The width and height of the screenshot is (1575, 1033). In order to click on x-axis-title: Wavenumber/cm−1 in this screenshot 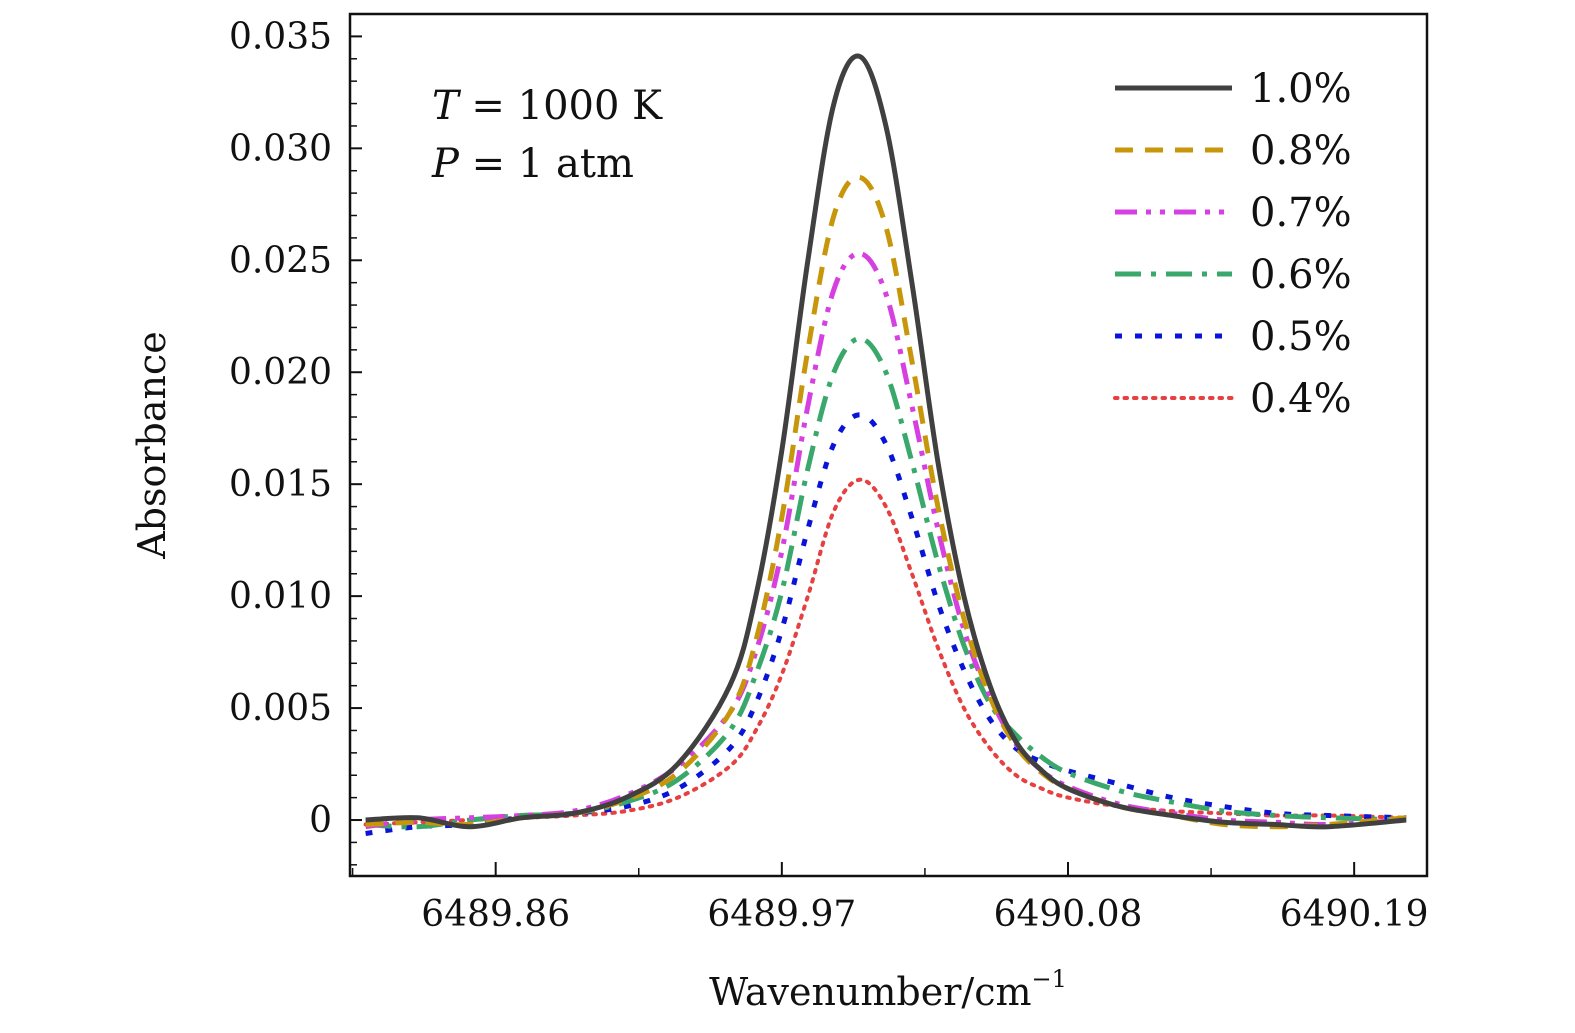, I will do `click(888, 989)`.